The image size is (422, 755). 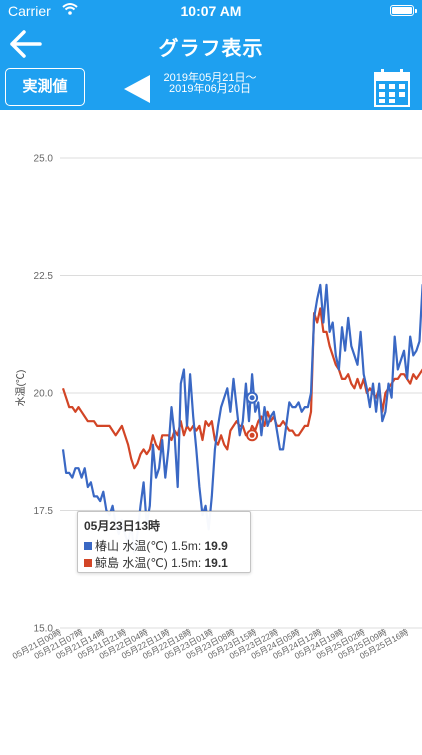 I want to click on back-button, so click(x=28, y=44).